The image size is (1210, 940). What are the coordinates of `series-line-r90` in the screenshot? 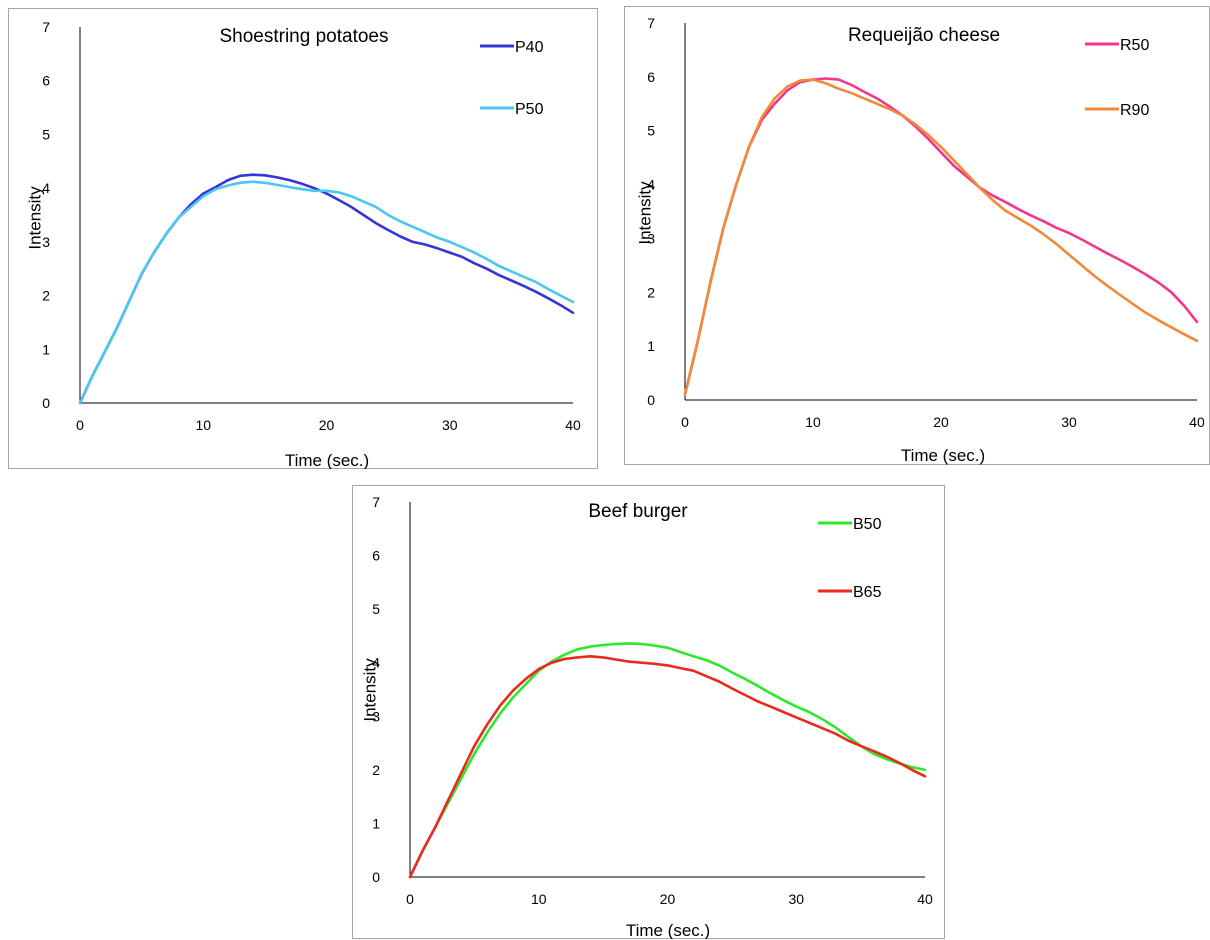 It's located at (941, 237).